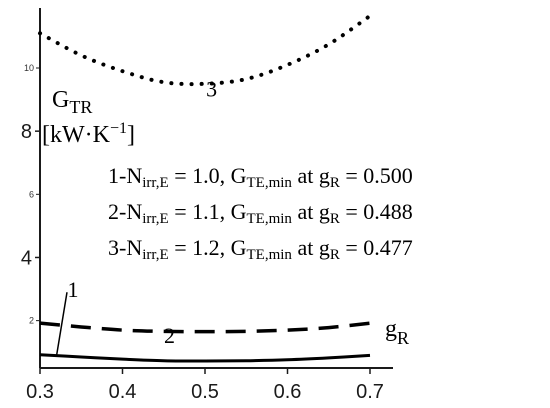  Describe the element at coordinates (73, 289) in the screenshot. I see `curve-label-1: 1` at that location.